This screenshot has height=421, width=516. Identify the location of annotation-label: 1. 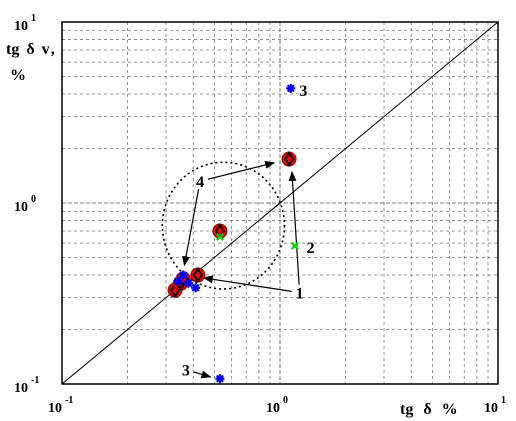
(300, 294).